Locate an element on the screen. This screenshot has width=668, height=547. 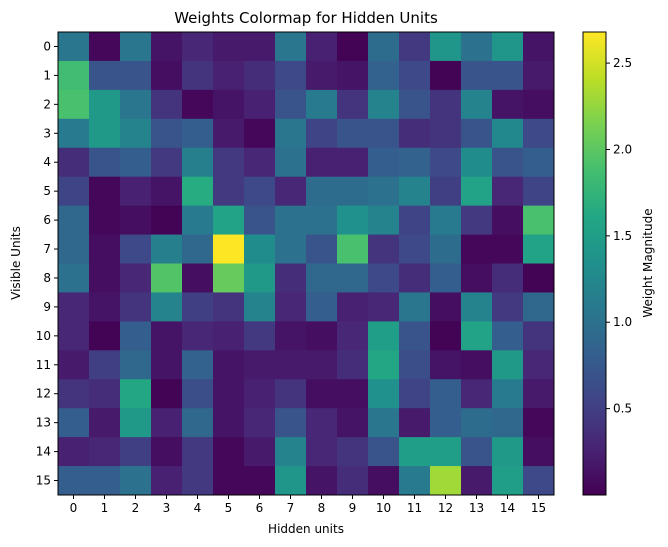
colorbar-tick-label: 1.0 is located at coordinates (622, 322).